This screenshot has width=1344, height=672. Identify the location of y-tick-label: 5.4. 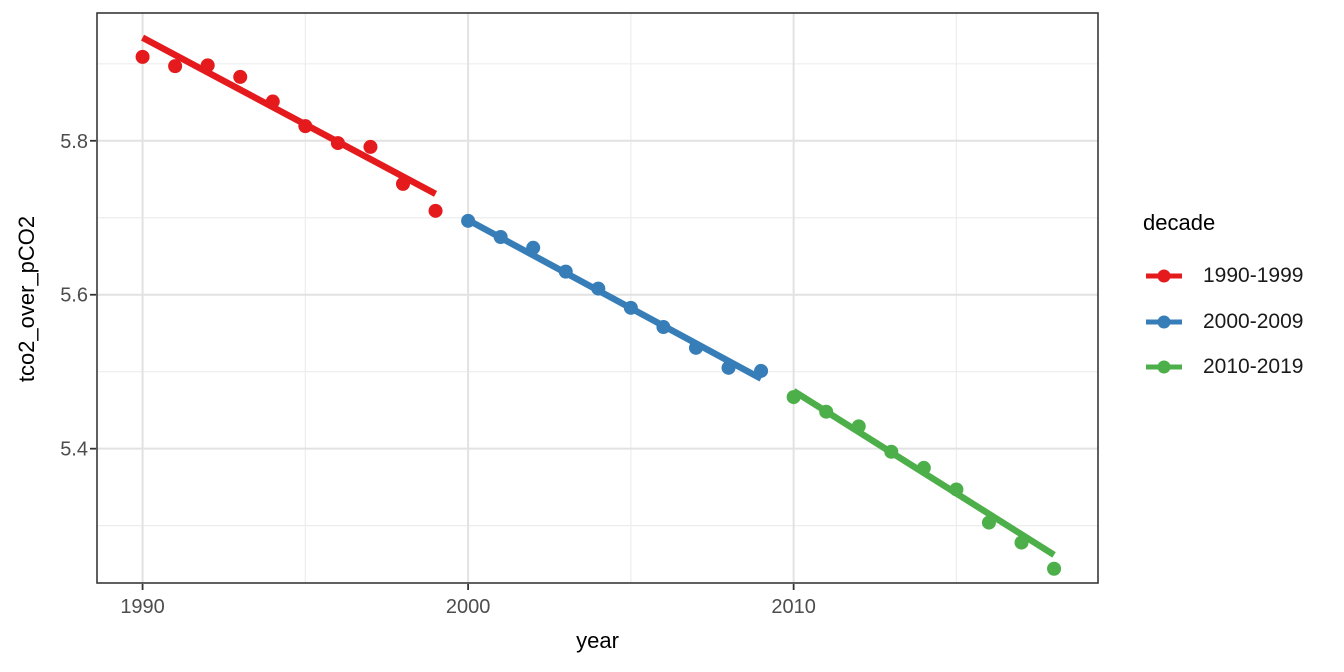
(74, 450).